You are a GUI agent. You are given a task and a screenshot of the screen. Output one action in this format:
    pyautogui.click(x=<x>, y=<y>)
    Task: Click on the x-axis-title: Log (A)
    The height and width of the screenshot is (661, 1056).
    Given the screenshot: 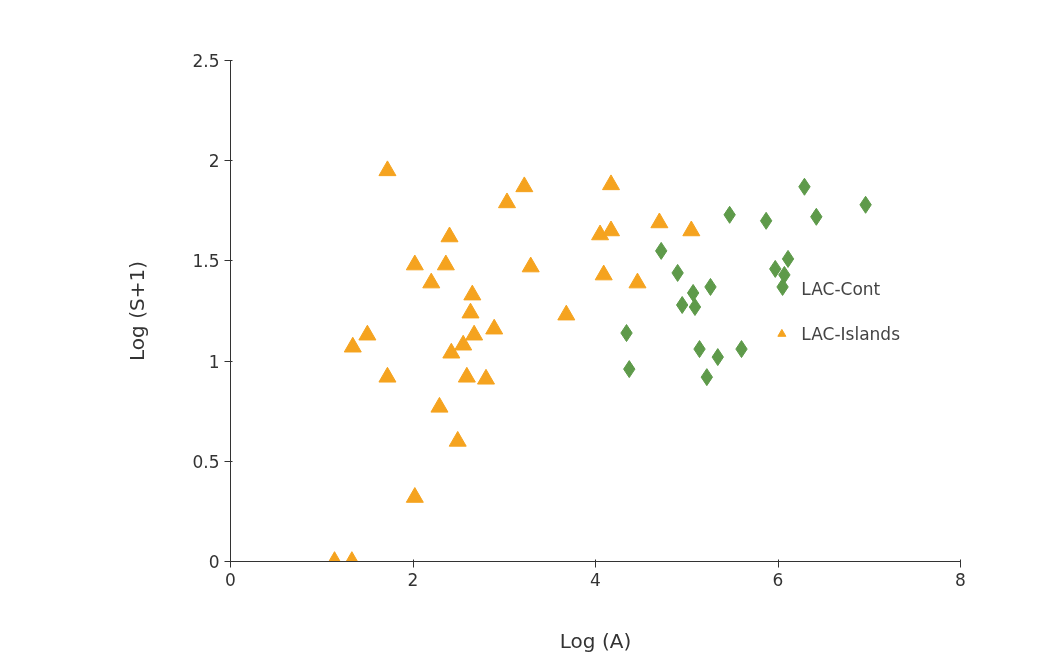 What is the action you would take?
    pyautogui.click(x=595, y=640)
    